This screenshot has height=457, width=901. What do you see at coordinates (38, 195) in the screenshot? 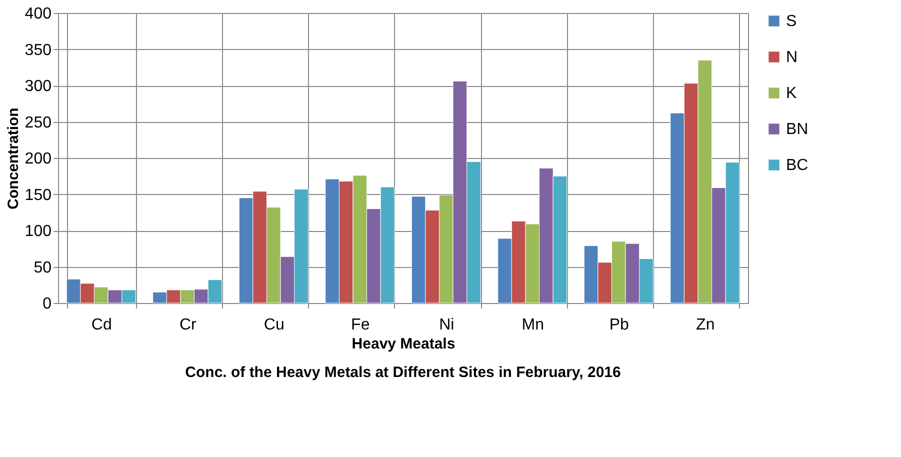
I see `y-tick-label: 150` at bounding box center [38, 195].